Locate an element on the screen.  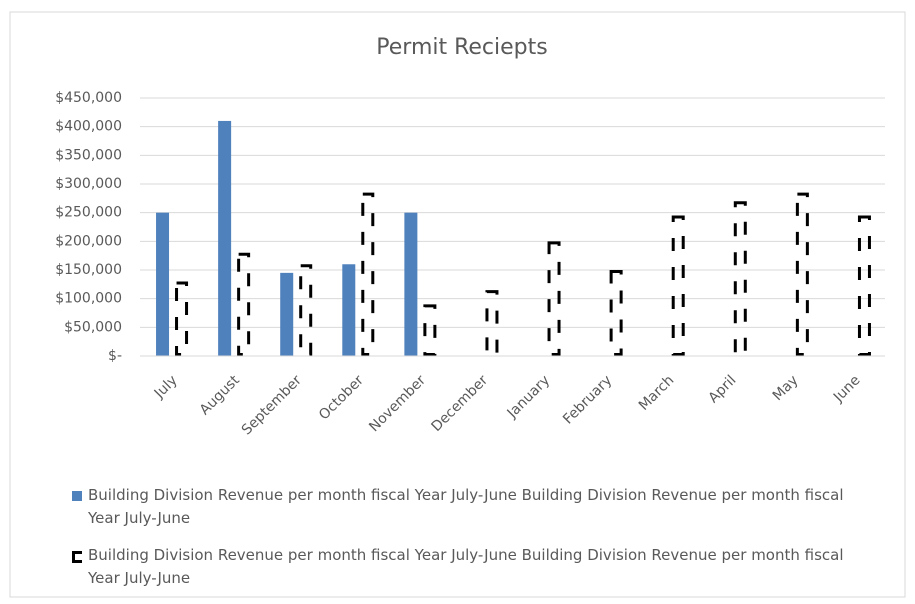
y-tick-label: $- is located at coordinates (115, 356).